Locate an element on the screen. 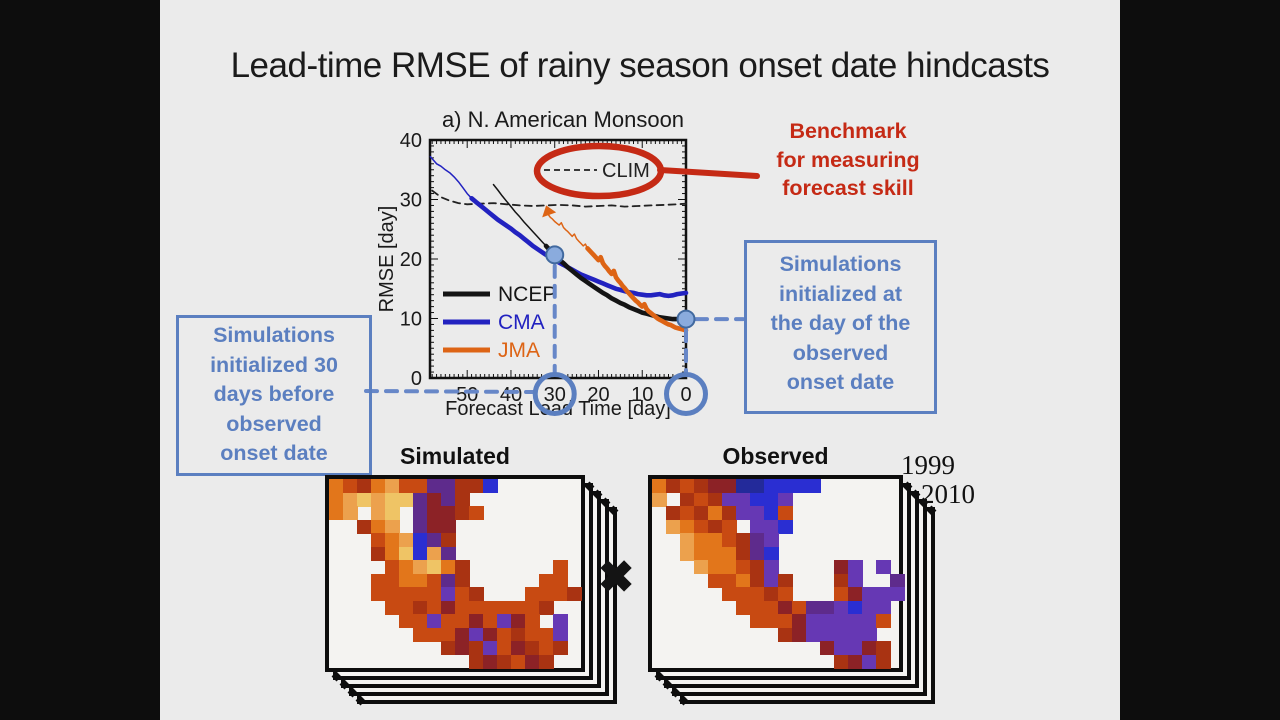 Image resolution: width=1280 pixels, height=720 pixels. simulated-map-stack is located at coordinates (471, 589).